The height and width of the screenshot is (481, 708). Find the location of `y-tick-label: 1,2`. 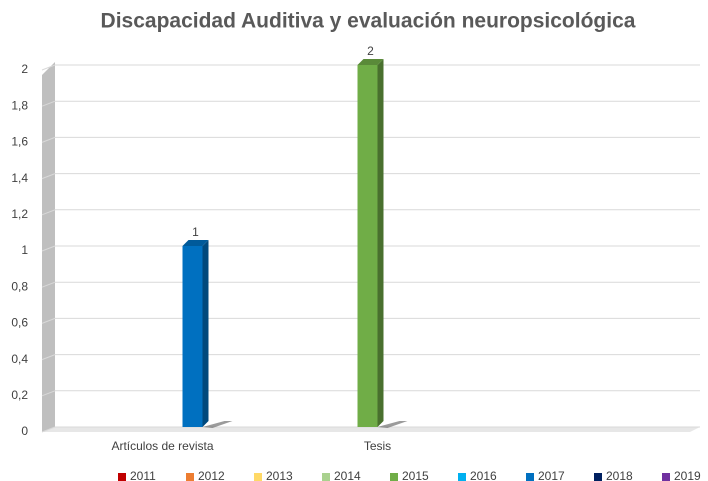

y-tick-label: 1,2 is located at coordinates (19, 214).